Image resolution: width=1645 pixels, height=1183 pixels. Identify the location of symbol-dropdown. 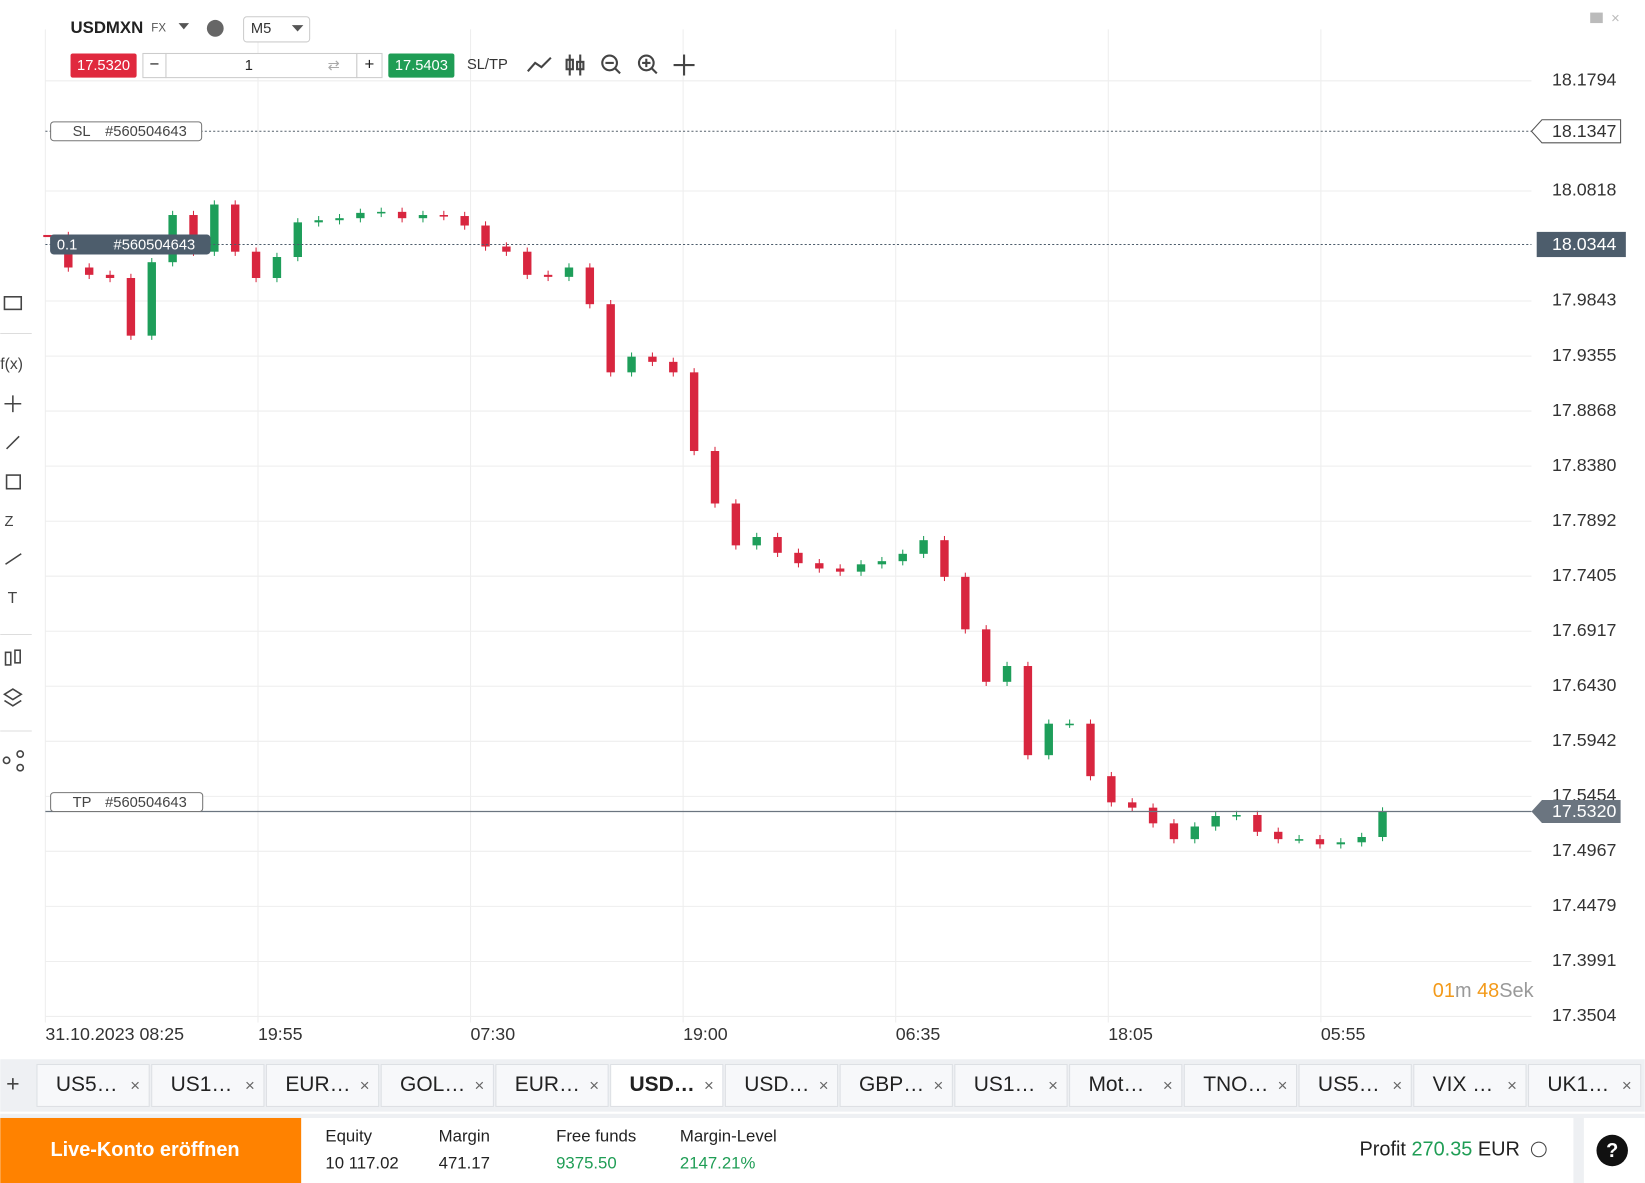
(184, 26).